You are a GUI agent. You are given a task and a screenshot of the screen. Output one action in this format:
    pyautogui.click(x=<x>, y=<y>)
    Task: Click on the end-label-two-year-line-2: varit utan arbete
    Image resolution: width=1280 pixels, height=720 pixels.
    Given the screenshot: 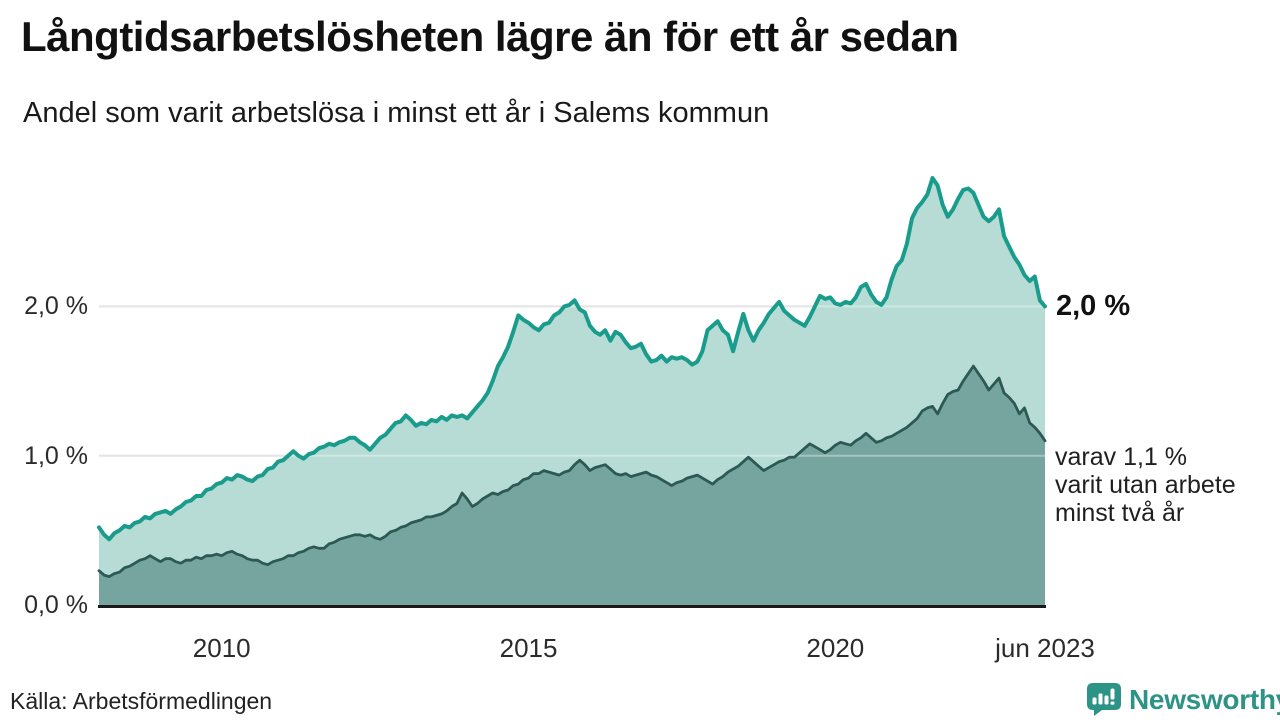 What is the action you would take?
    pyautogui.click(x=1145, y=485)
    